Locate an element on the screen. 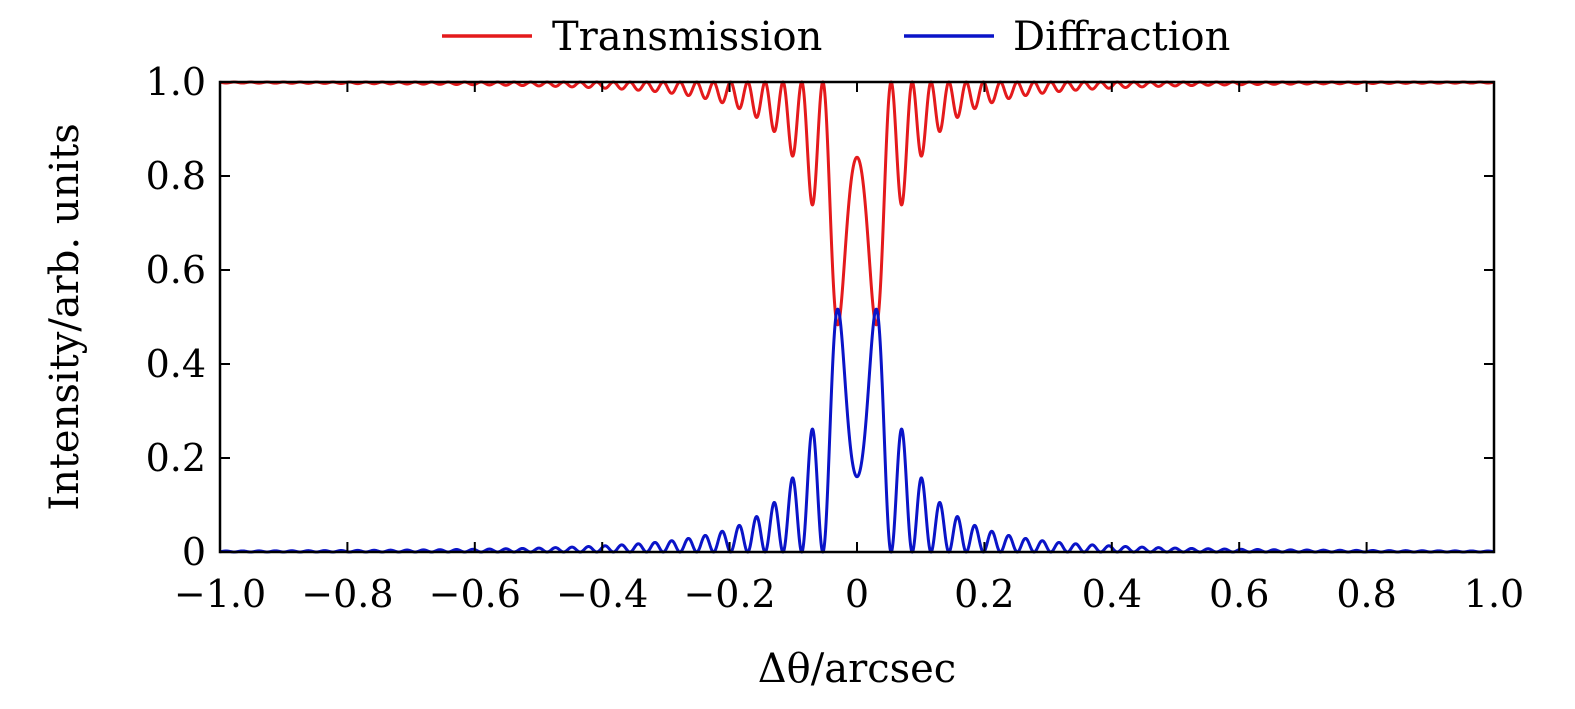  x-tick-label: −1.0 is located at coordinates (220, 594).